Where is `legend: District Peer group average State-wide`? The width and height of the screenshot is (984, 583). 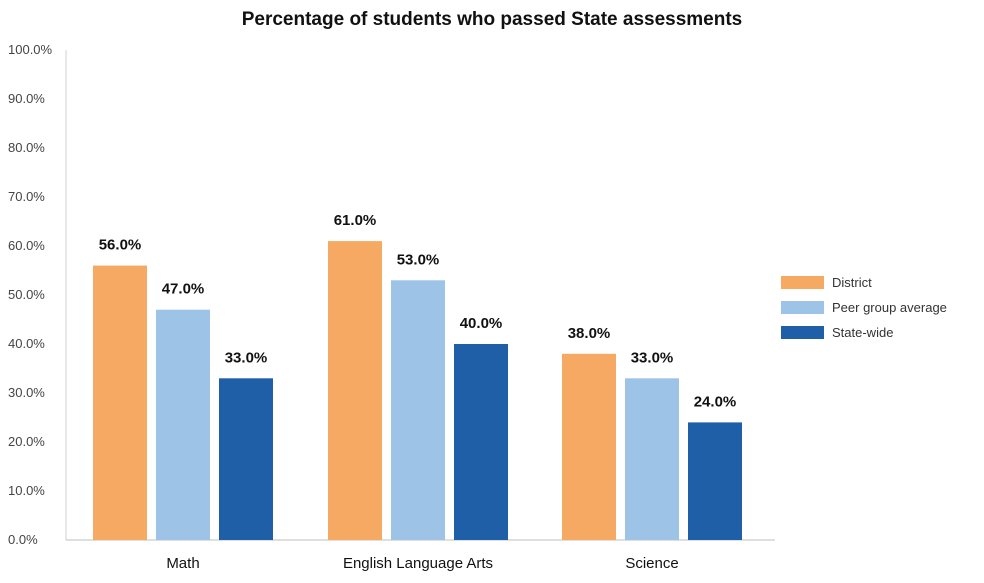
legend: District Peer group average State-wide is located at coordinates (864, 307).